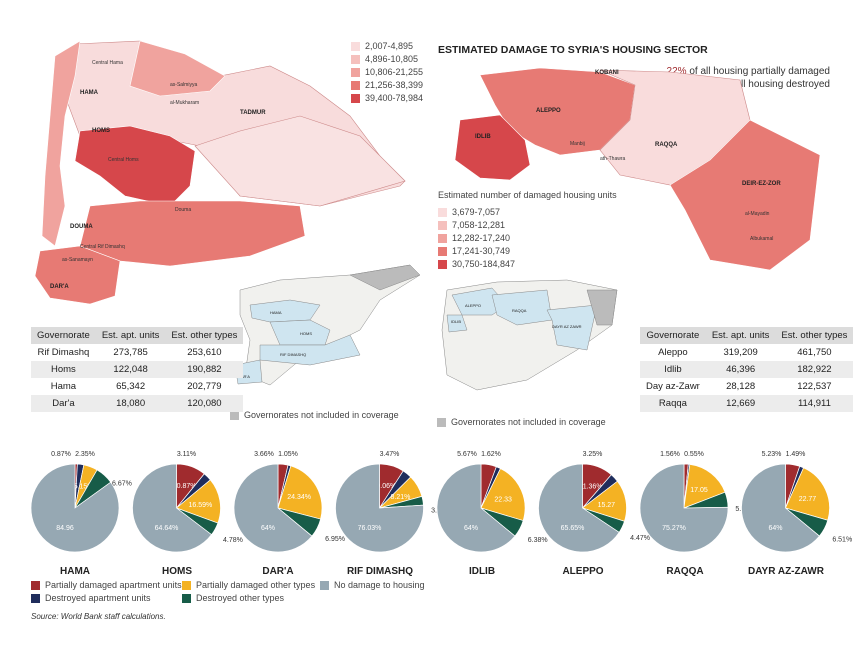 The height and width of the screenshot is (664, 860). Describe the element at coordinates (387, 85) in the screenshot. I see `left-legend-item: 21,256-38,399` at that location.